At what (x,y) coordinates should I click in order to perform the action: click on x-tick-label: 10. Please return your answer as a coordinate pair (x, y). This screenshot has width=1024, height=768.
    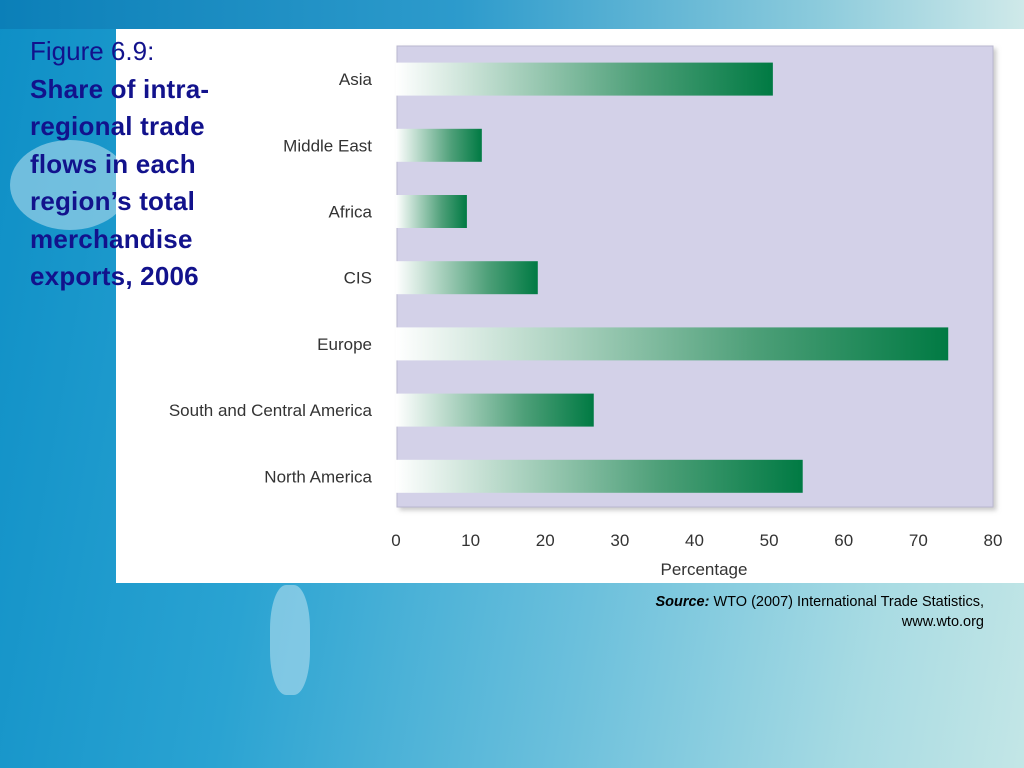
    Looking at the image, I should click on (470, 540).